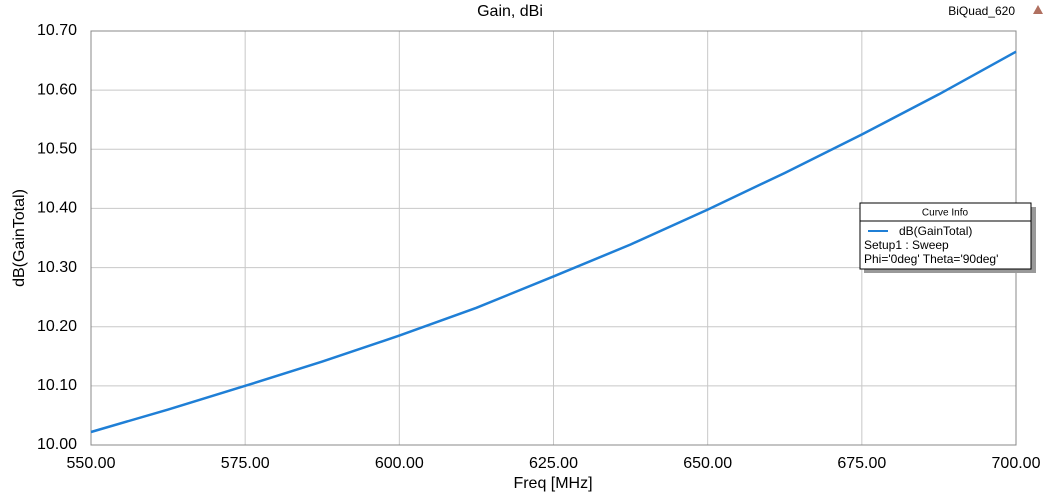  Describe the element at coordinates (1016, 463) in the screenshot. I see `x-tick-label: 700.00` at that location.